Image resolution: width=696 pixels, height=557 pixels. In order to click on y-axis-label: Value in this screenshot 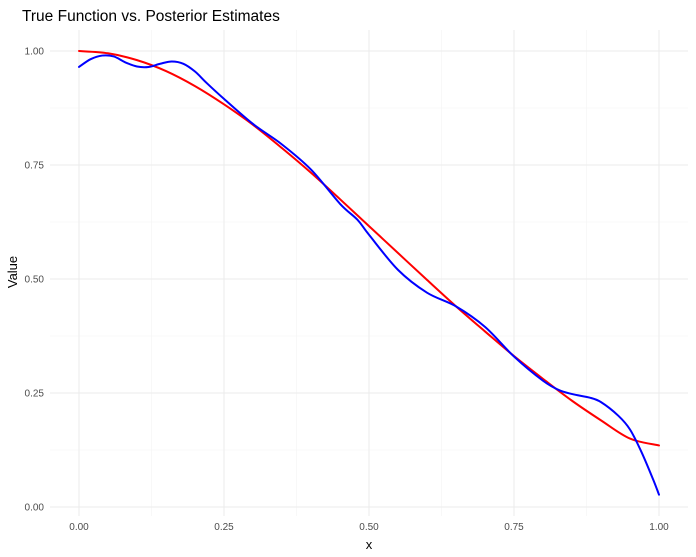, I will do `click(12, 272)`.